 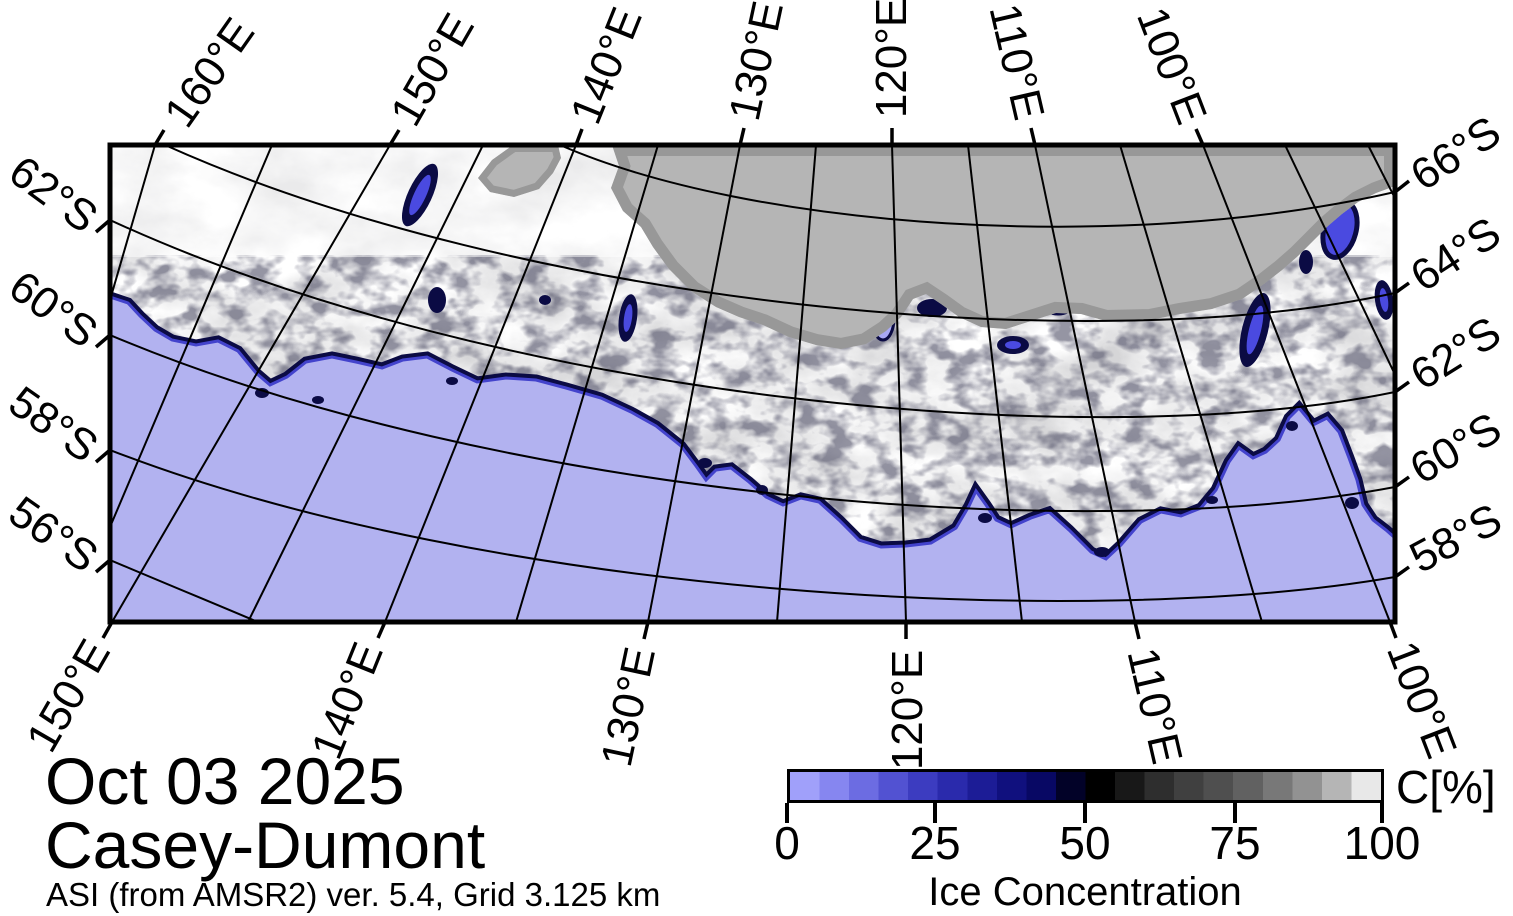 What do you see at coordinates (977, 186) in the screenshot?
I see `parallel-66s` at bounding box center [977, 186].